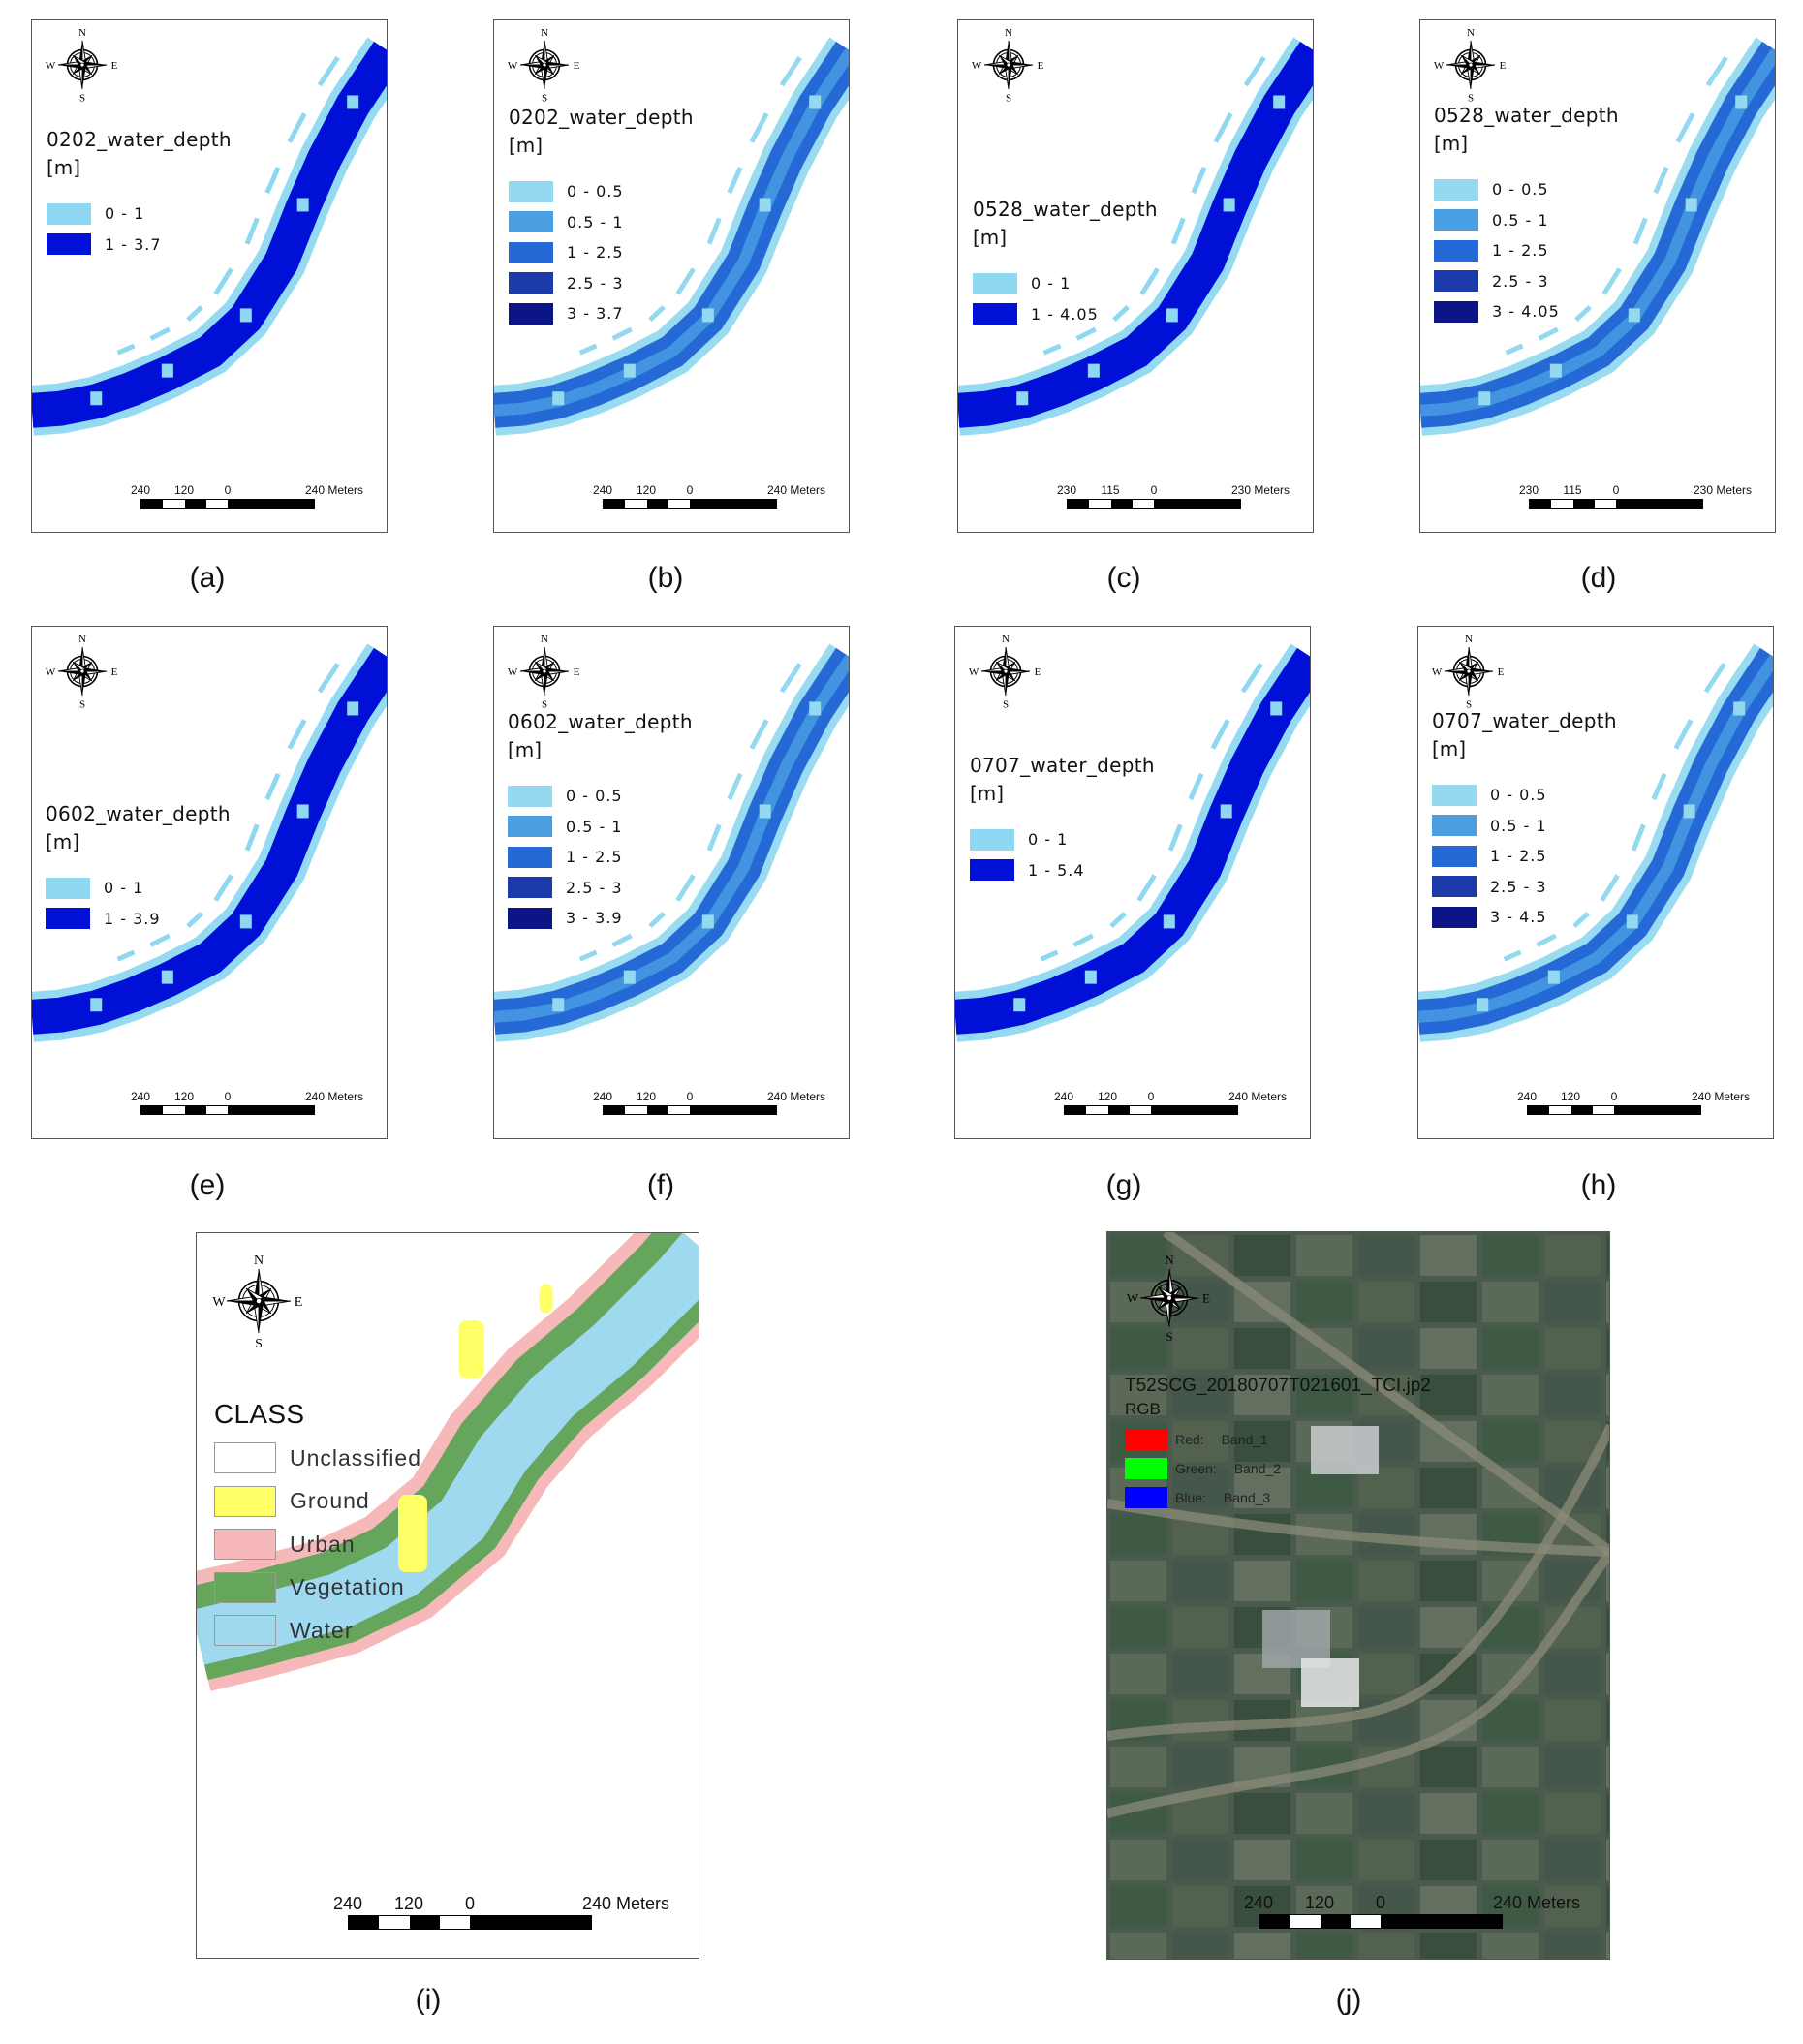 The height and width of the screenshot is (2044, 1803). I want to click on scale-label: 230, so click(1066, 490).